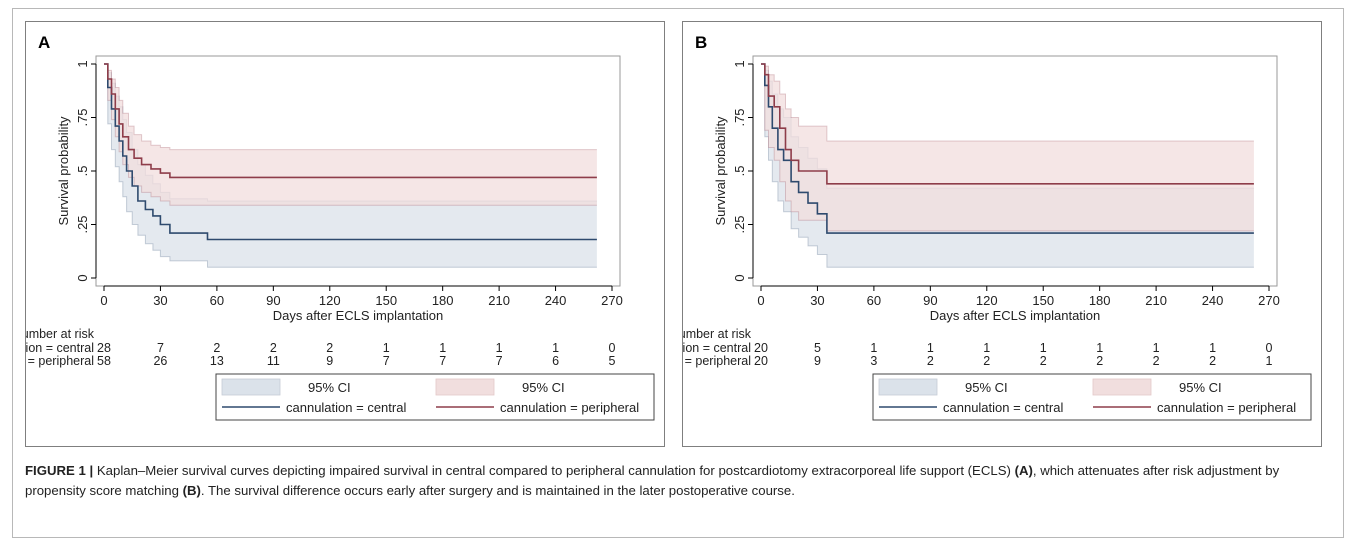  Describe the element at coordinates (555, 361) in the screenshot. I see `risk-count: 6` at that location.